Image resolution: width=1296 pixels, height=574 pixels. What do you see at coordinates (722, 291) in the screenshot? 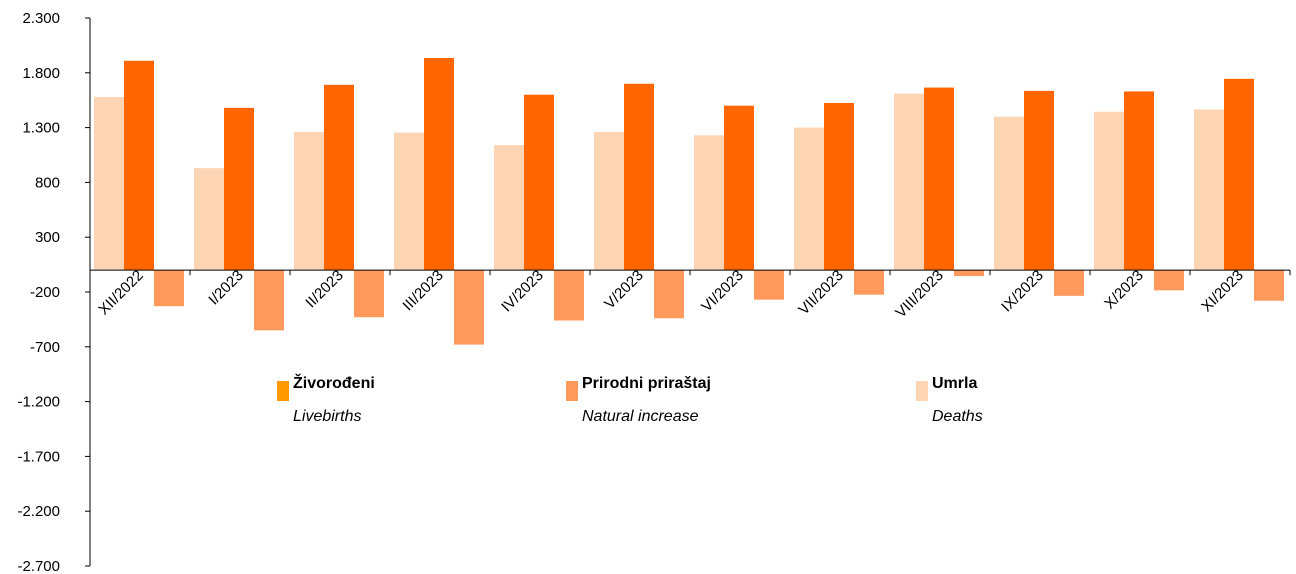
I see `x-tick-label: VI/2023` at bounding box center [722, 291].